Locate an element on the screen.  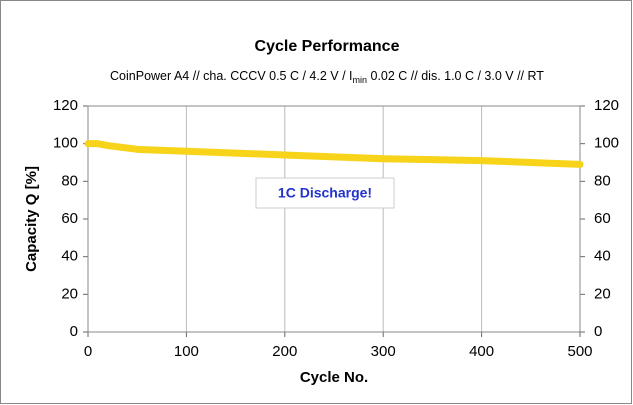
annotation: 1C Discharge! is located at coordinates (325, 193).